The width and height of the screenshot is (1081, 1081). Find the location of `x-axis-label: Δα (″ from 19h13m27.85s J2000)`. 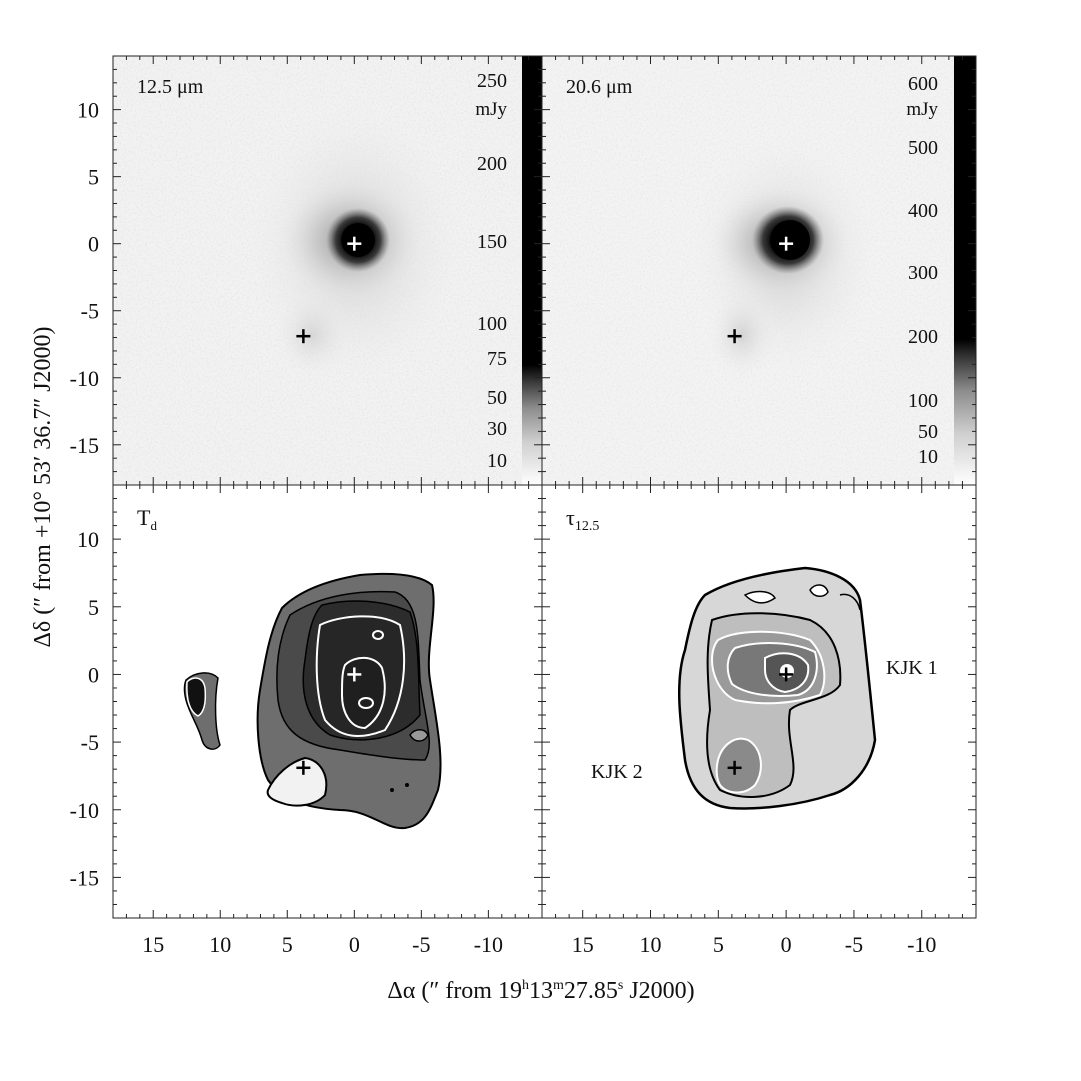

x-axis-label: Δα (″ from 19h13m27.85s J2000) is located at coordinates (540, 991).